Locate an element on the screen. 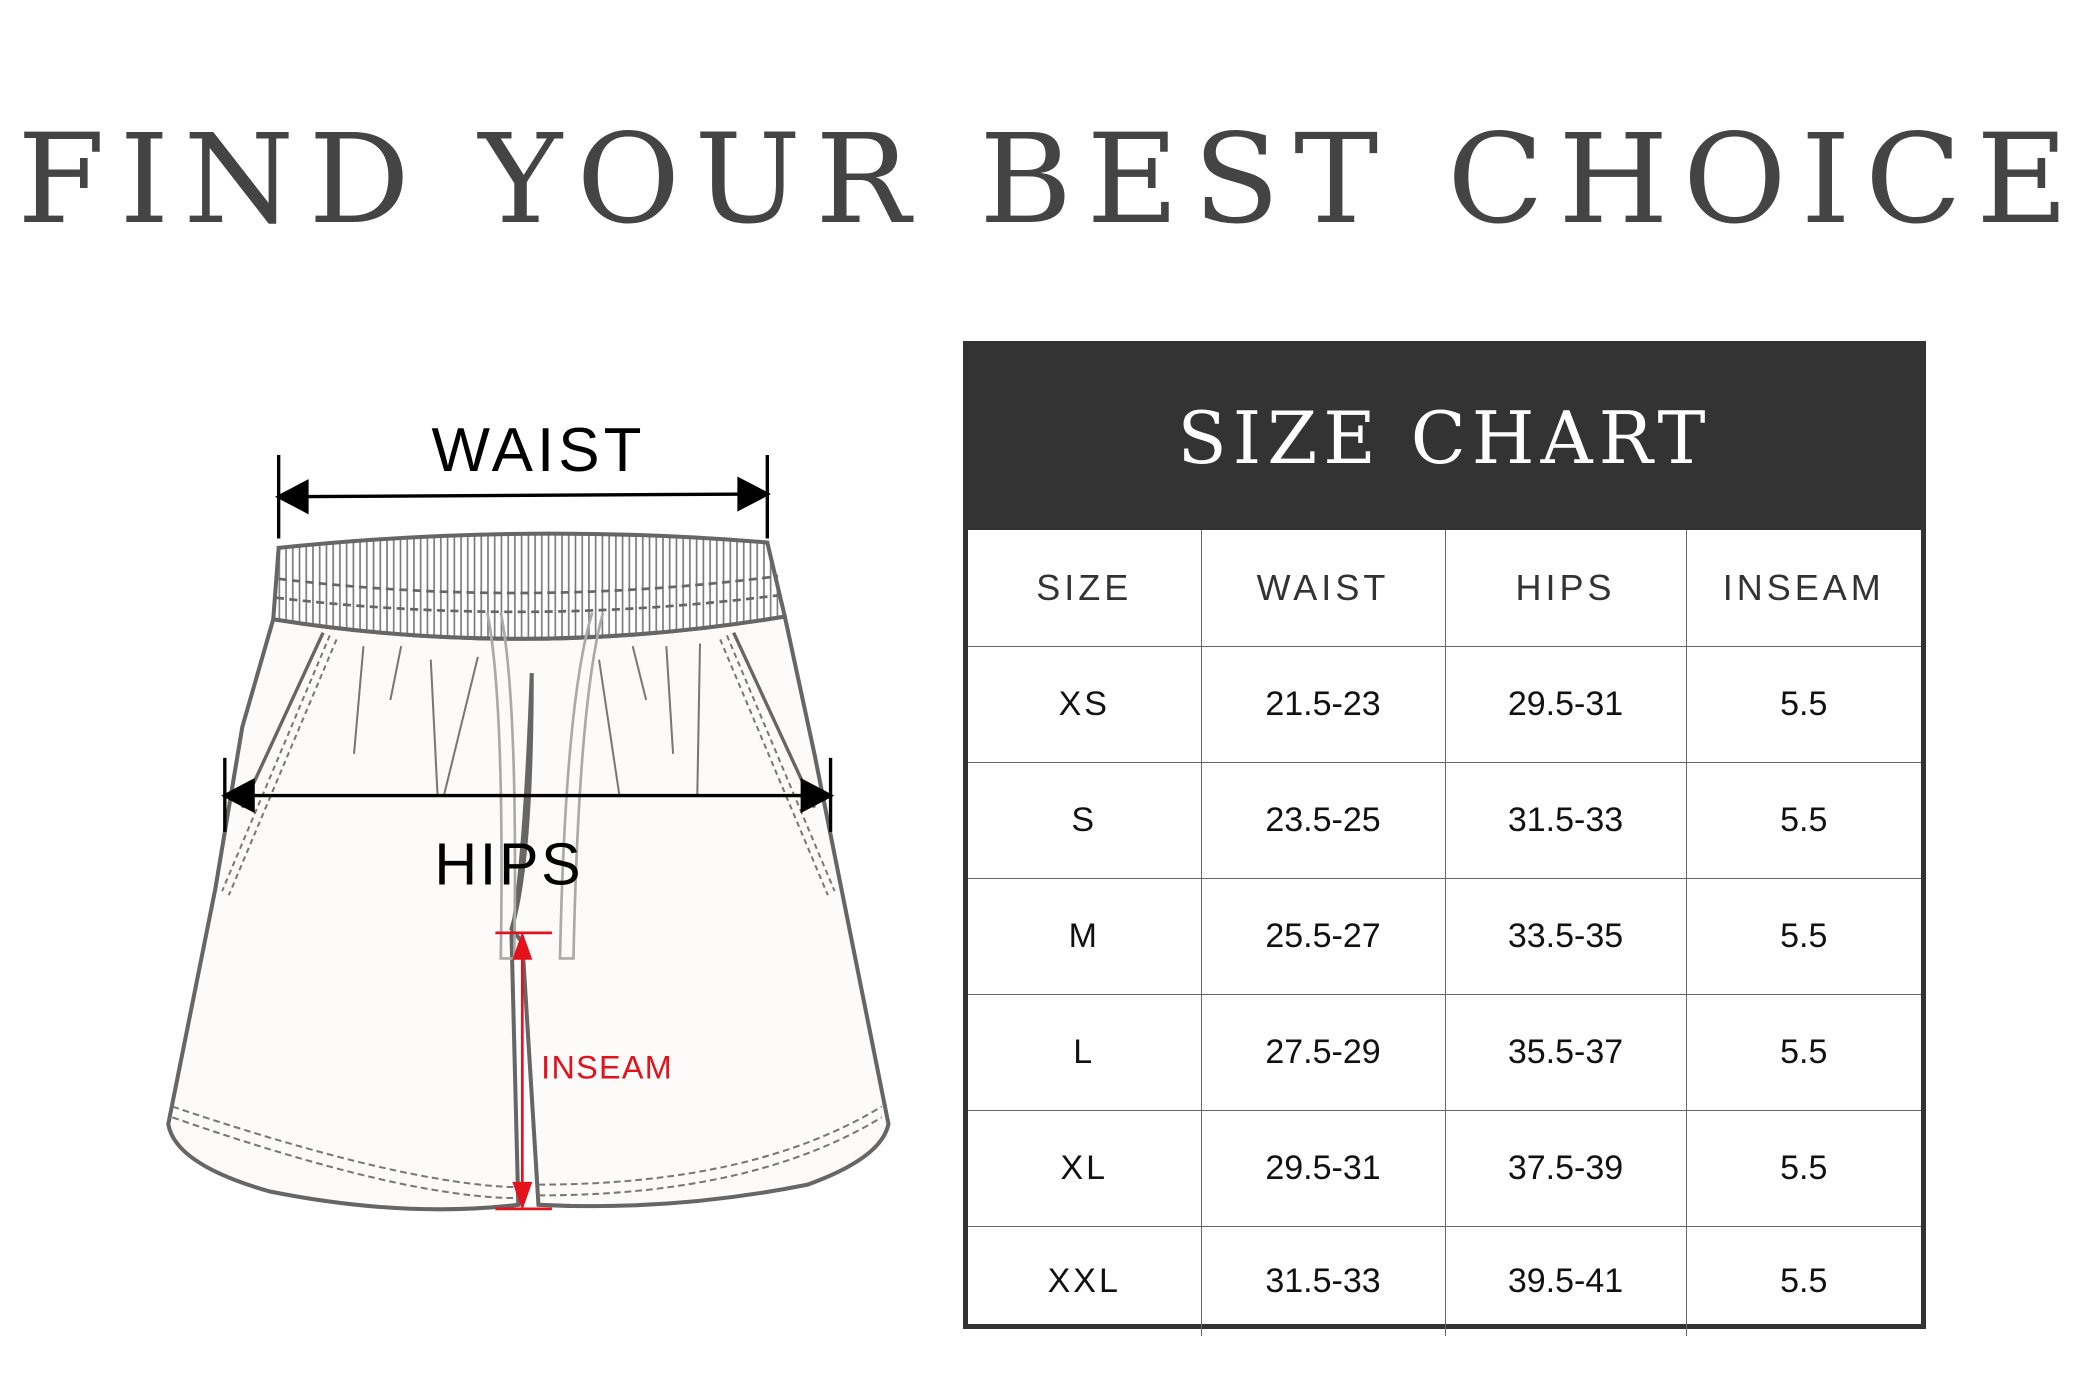 The width and height of the screenshot is (2100, 1400). table-cell: XS is located at coordinates (1085, 704).